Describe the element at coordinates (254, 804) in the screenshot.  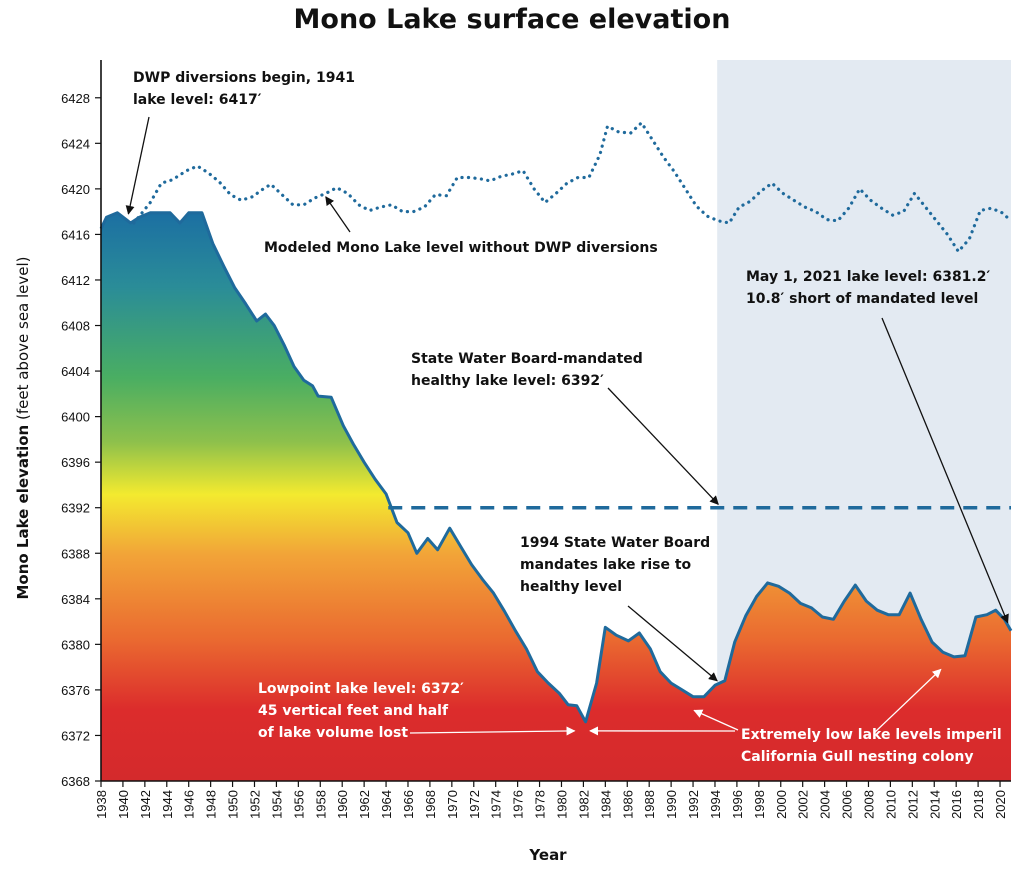
I see `x-tick-label: 1952` at that location.